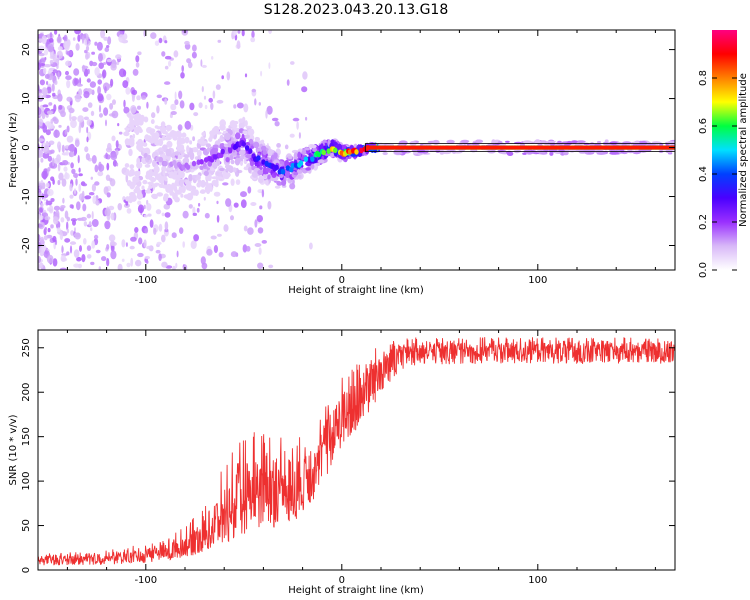 This screenshot has height=600, width=750. Describe the element at coordinates (13, 150) in the screenshot. I see `spectrogram-ylabel: Frequency (Hz)` at that location.